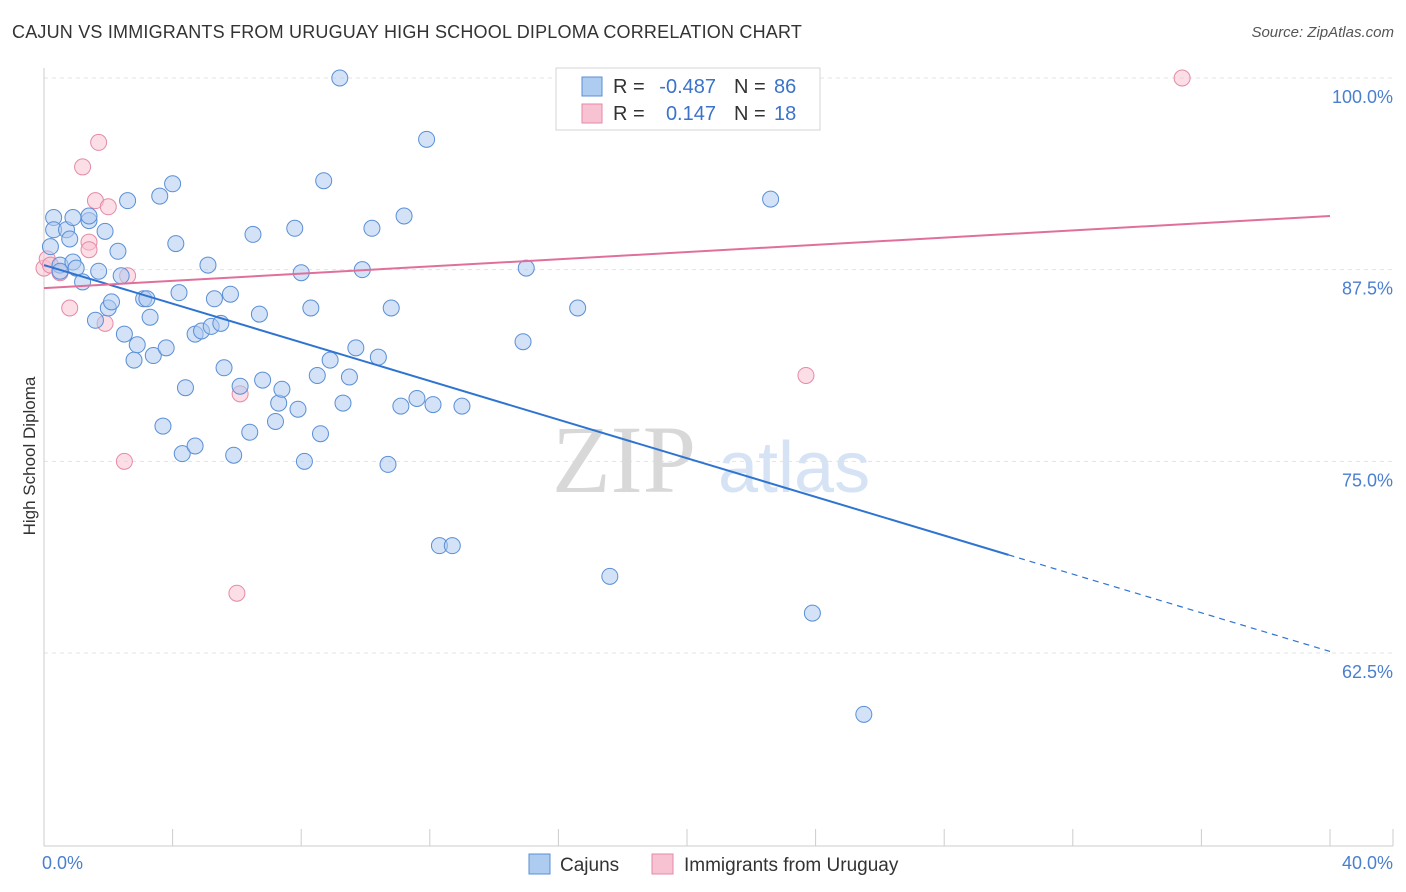 The height and width of the screenshot is (892, 1406). Describe the element at coordinates (785, 87) in the screenshot. I see `legend-n-value-1: 86` at that location.